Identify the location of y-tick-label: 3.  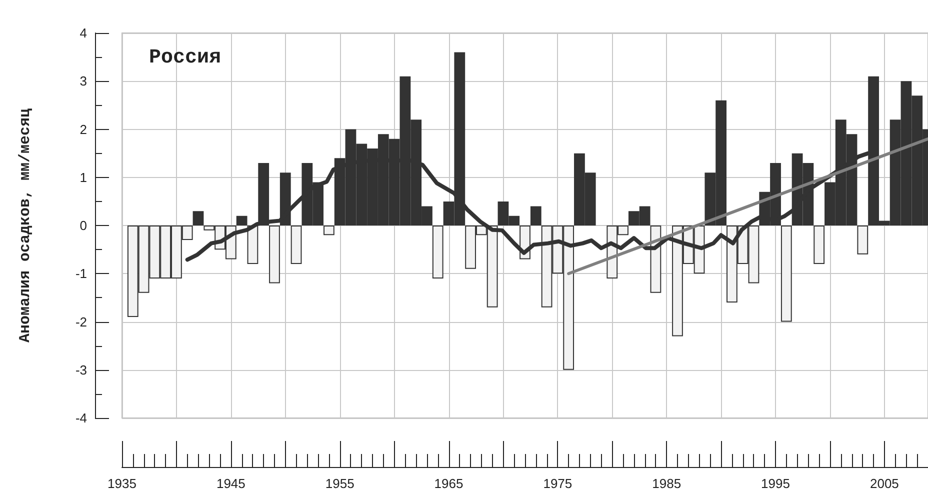
(83, 81).